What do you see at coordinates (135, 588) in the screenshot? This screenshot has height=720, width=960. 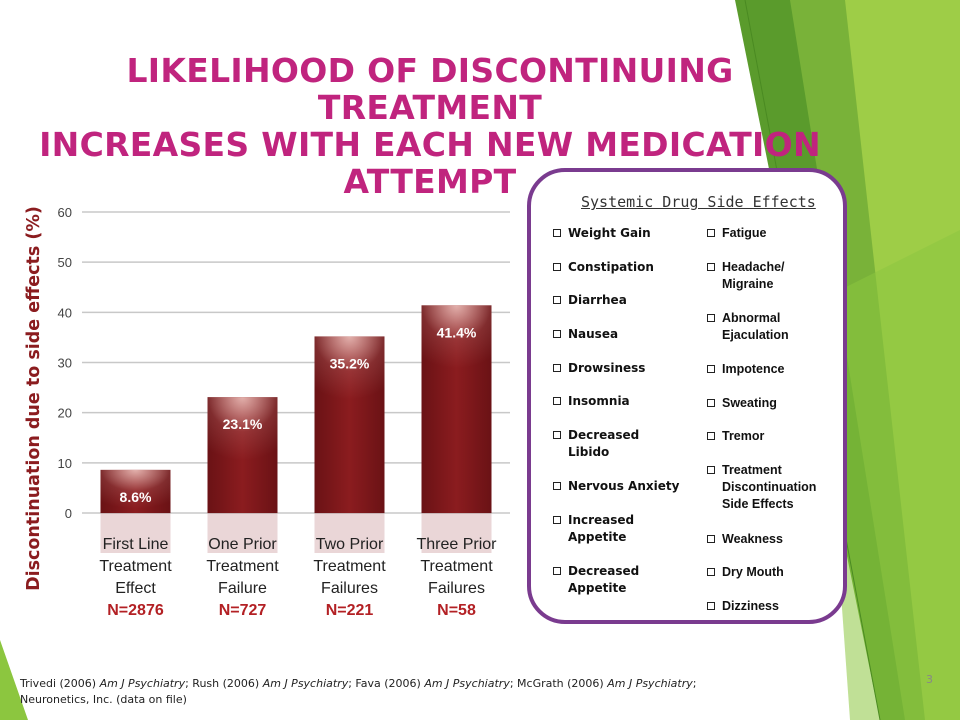 I see `category-label: Effect` at bounding box center [135, 588].